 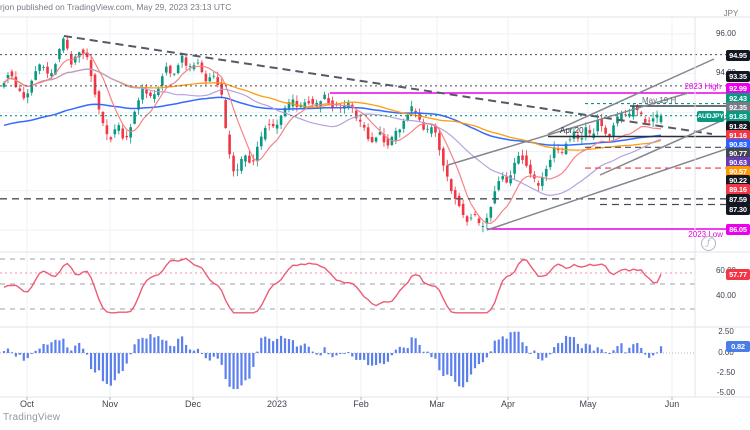 What do you see at coordinates (738, 88) in the screenshot?
I see `price-badge: 92.99` at bounding box center [738, 88].